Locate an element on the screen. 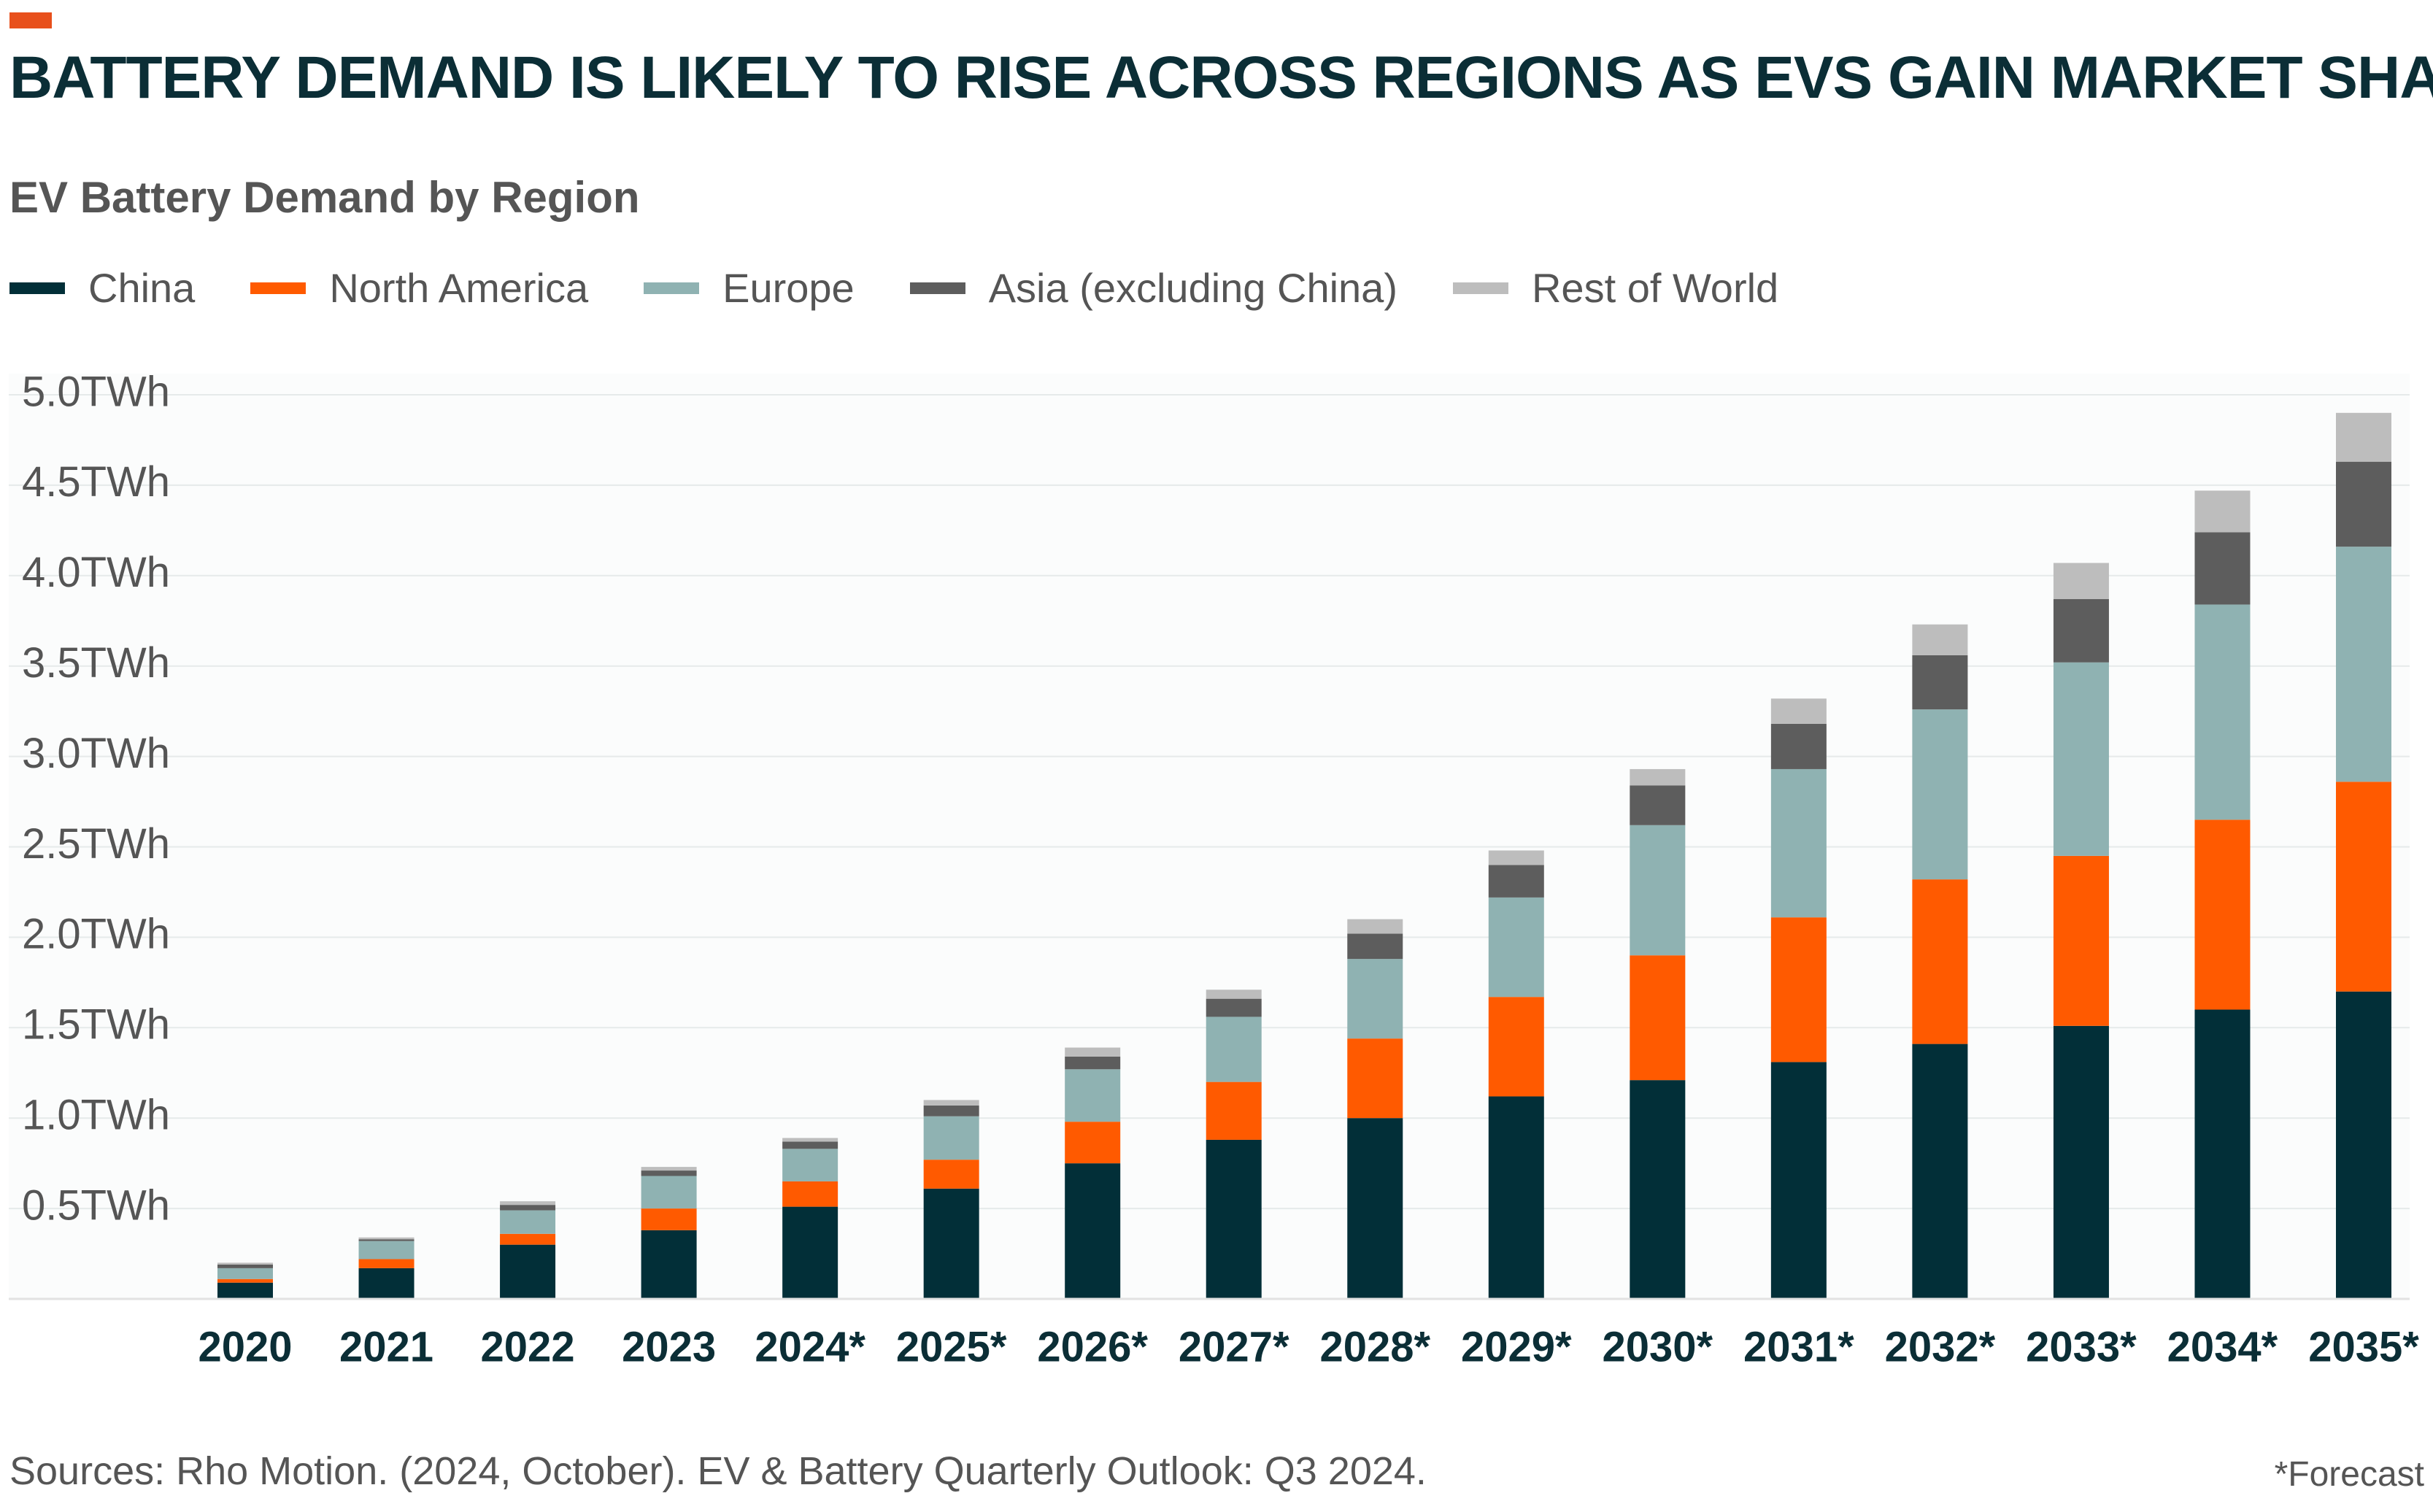 The height and width of the screenshot is (1512, 2433). bar-stack-2031 is located at coordinates (1798, 999).